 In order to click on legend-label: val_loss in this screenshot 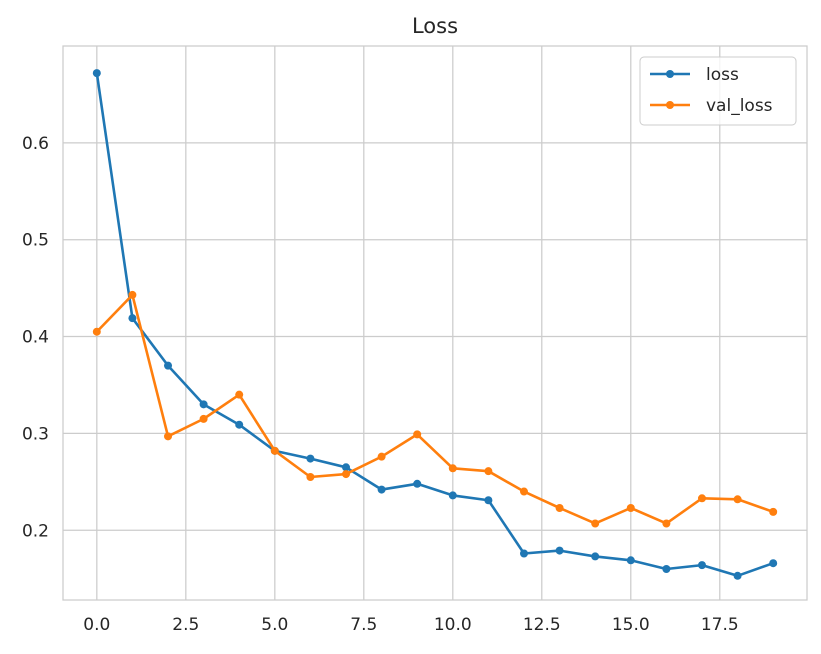, I will do `click(739, 106)`.